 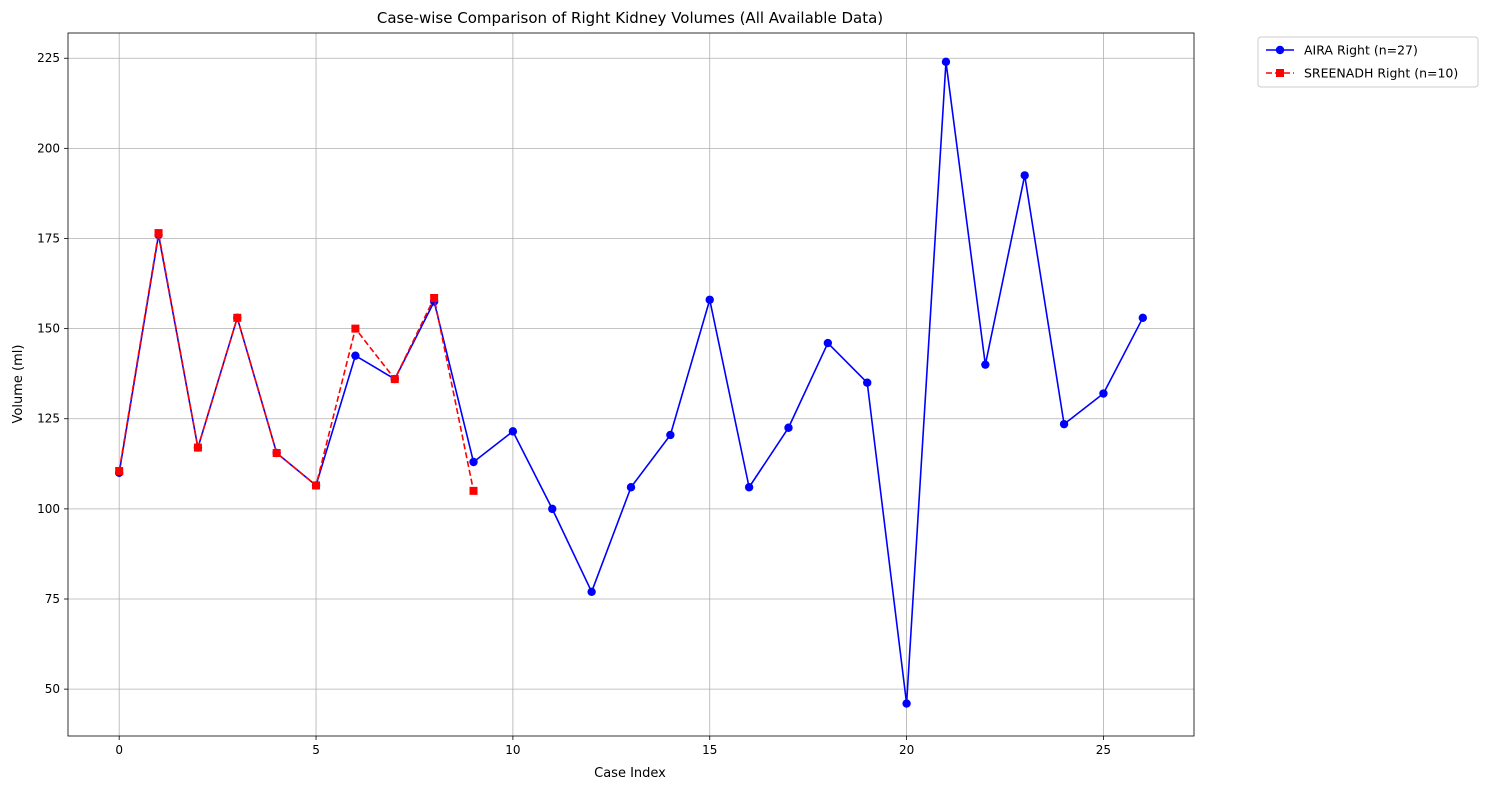 I want to click on legend-item: AIRA Right (n=27), so click(x=1342, y=50).